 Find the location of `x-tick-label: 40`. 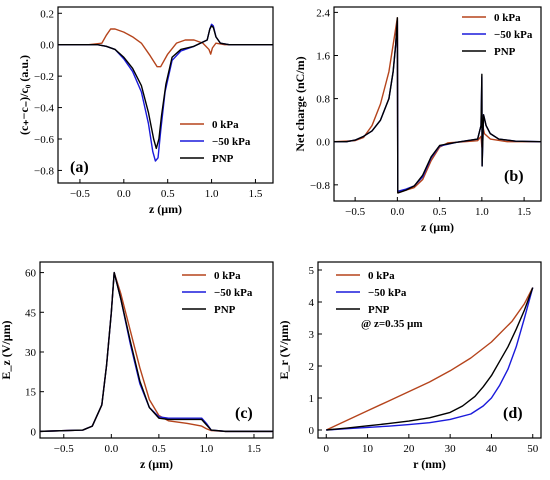

x-tick-label: 40 is located at coordinates (492, 449).